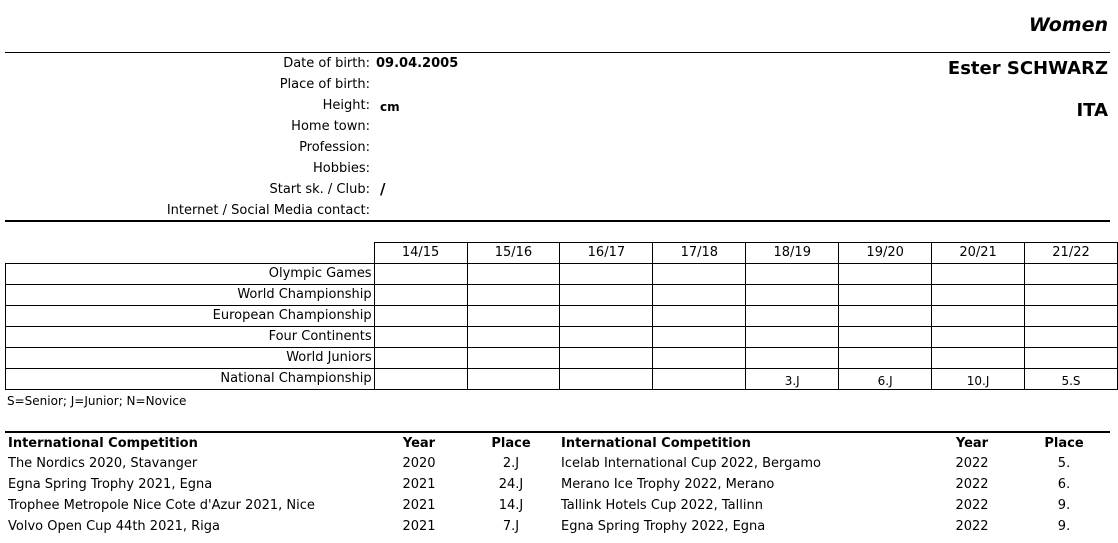 The image size is (1118, 543). I want to click on bio-label-place-of-birth: Place of birth:, so click(324, 84).